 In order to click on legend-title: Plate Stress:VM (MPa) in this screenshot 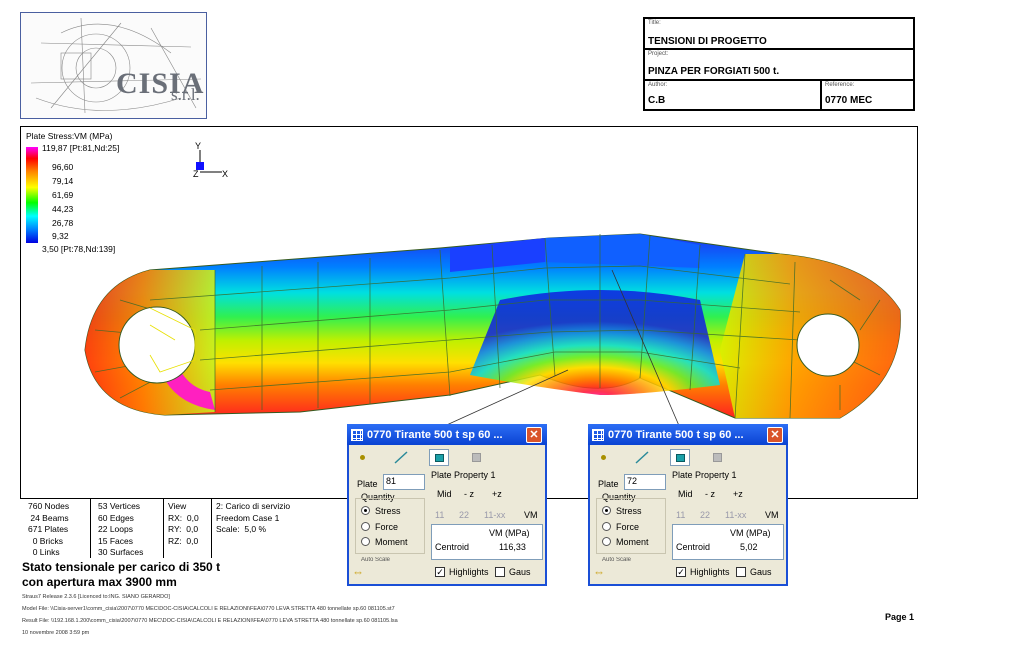, I will do `click(69, 136)`.